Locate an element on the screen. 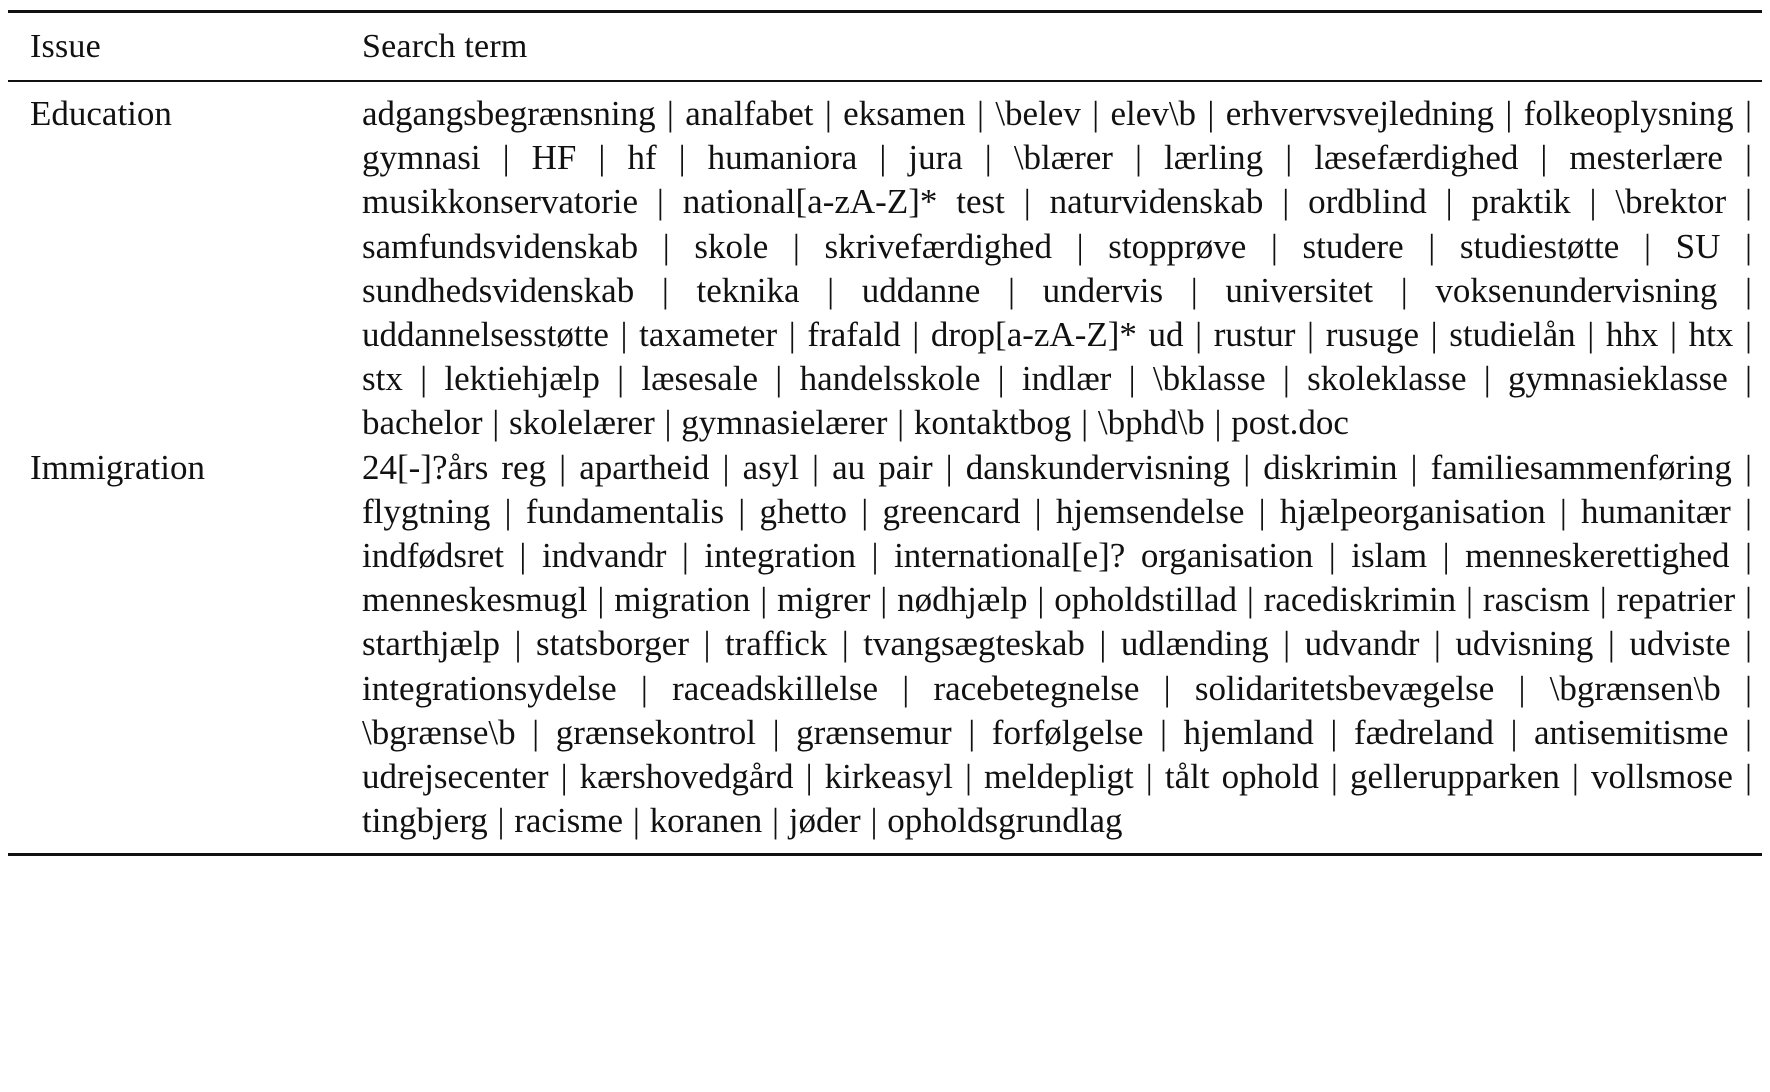 The width and height of the screenshot is (1770, 1092). bottom-rule is located at coordinates (885, 855).